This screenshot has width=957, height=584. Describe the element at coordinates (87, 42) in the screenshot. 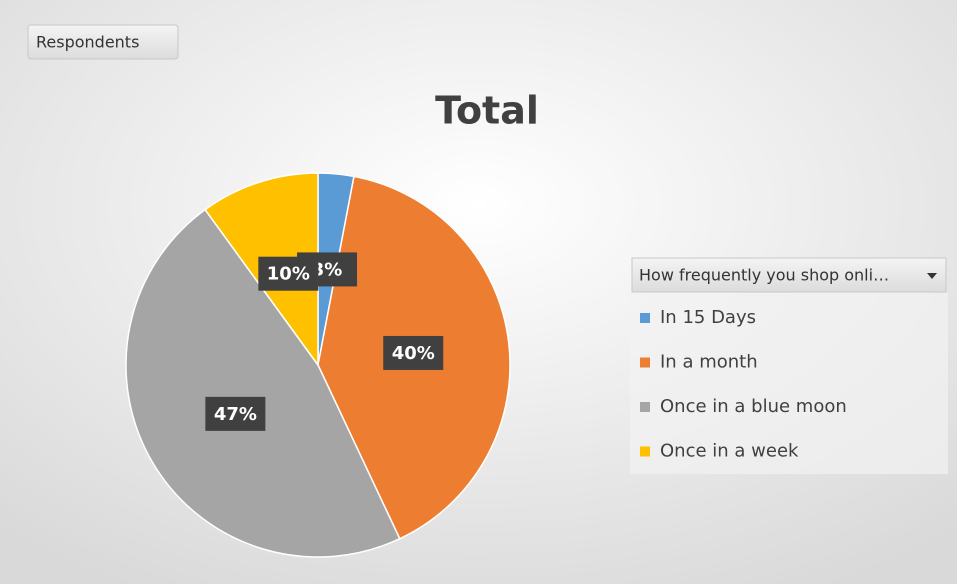

I see `field-button-label: Respondents` at that location.